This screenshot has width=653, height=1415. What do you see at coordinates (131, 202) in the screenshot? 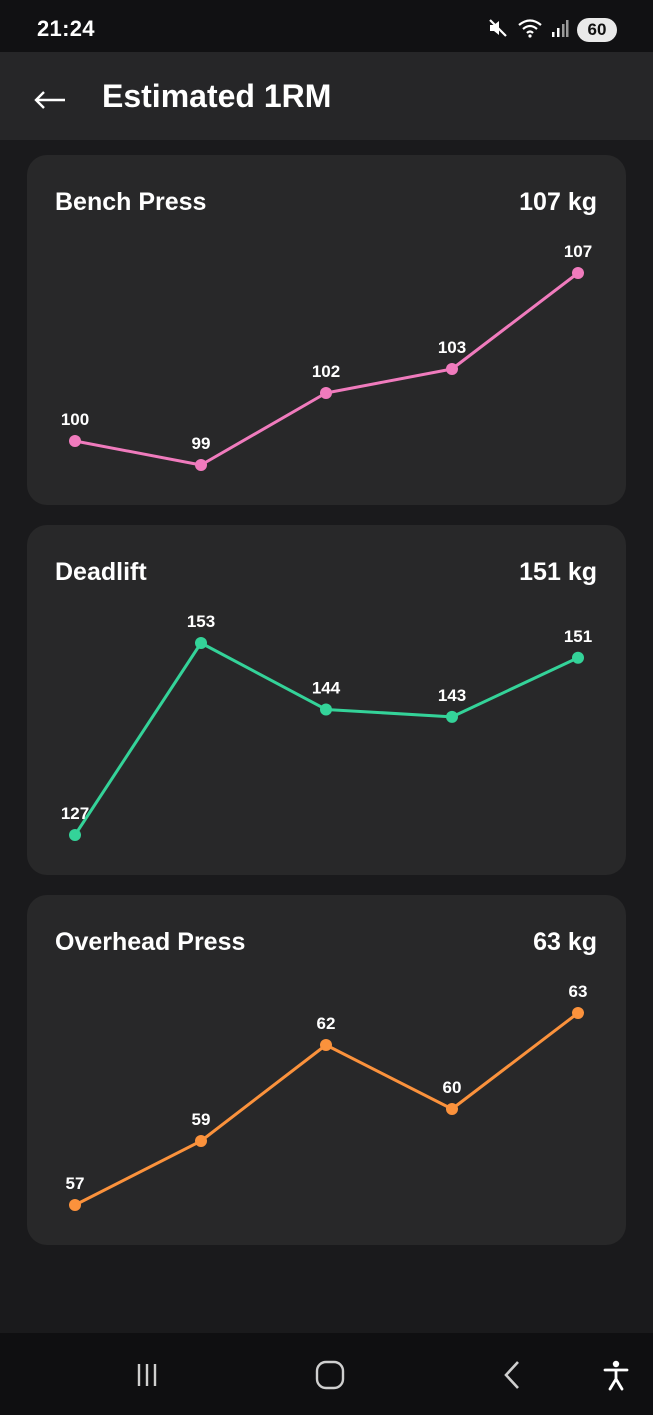
I see `card-title: Bench Press` at bounding box center [131, 202].